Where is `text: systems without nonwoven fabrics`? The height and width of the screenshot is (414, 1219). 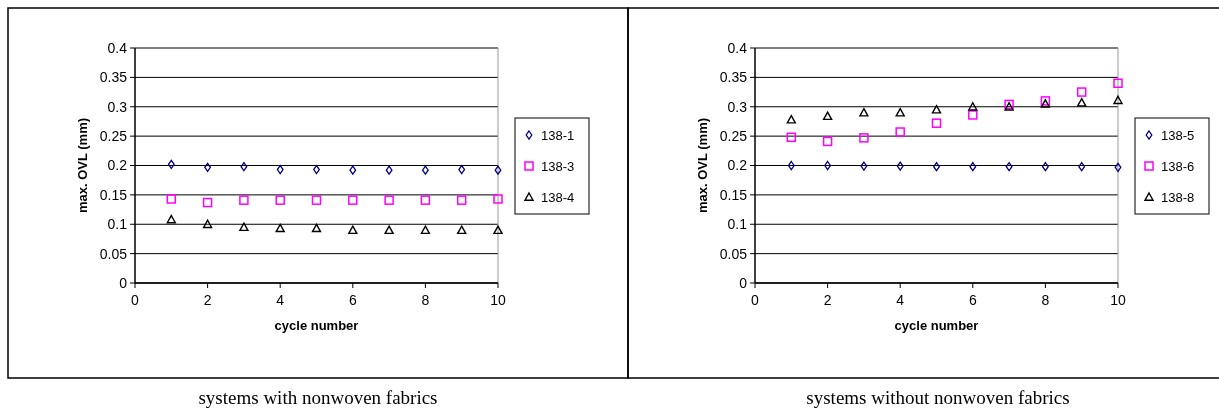 text: systems without nonwoven fabrics is located at coordinates (938, 397).